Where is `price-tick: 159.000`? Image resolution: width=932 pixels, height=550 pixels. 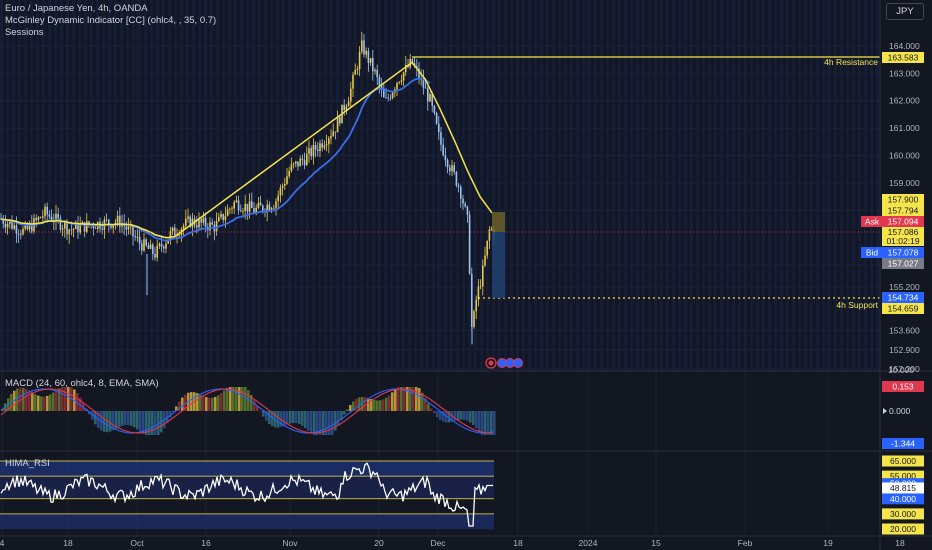 price-tick: 159.000 is located at coordinates (904, 183).